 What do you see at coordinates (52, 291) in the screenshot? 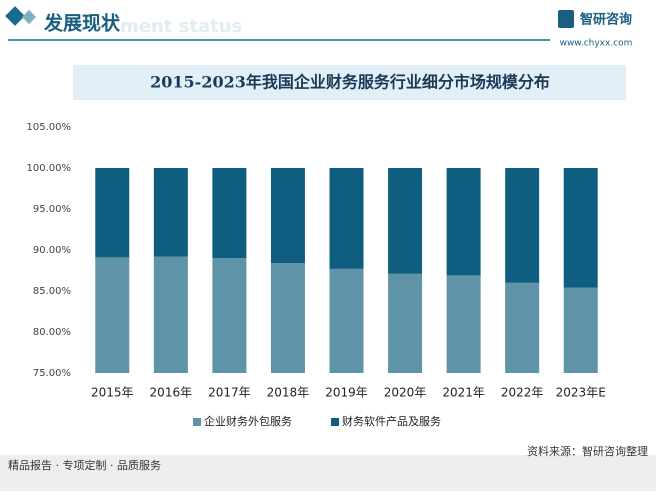
I see `y-tick-label: 85.00%` at bounding box center [52, 291].